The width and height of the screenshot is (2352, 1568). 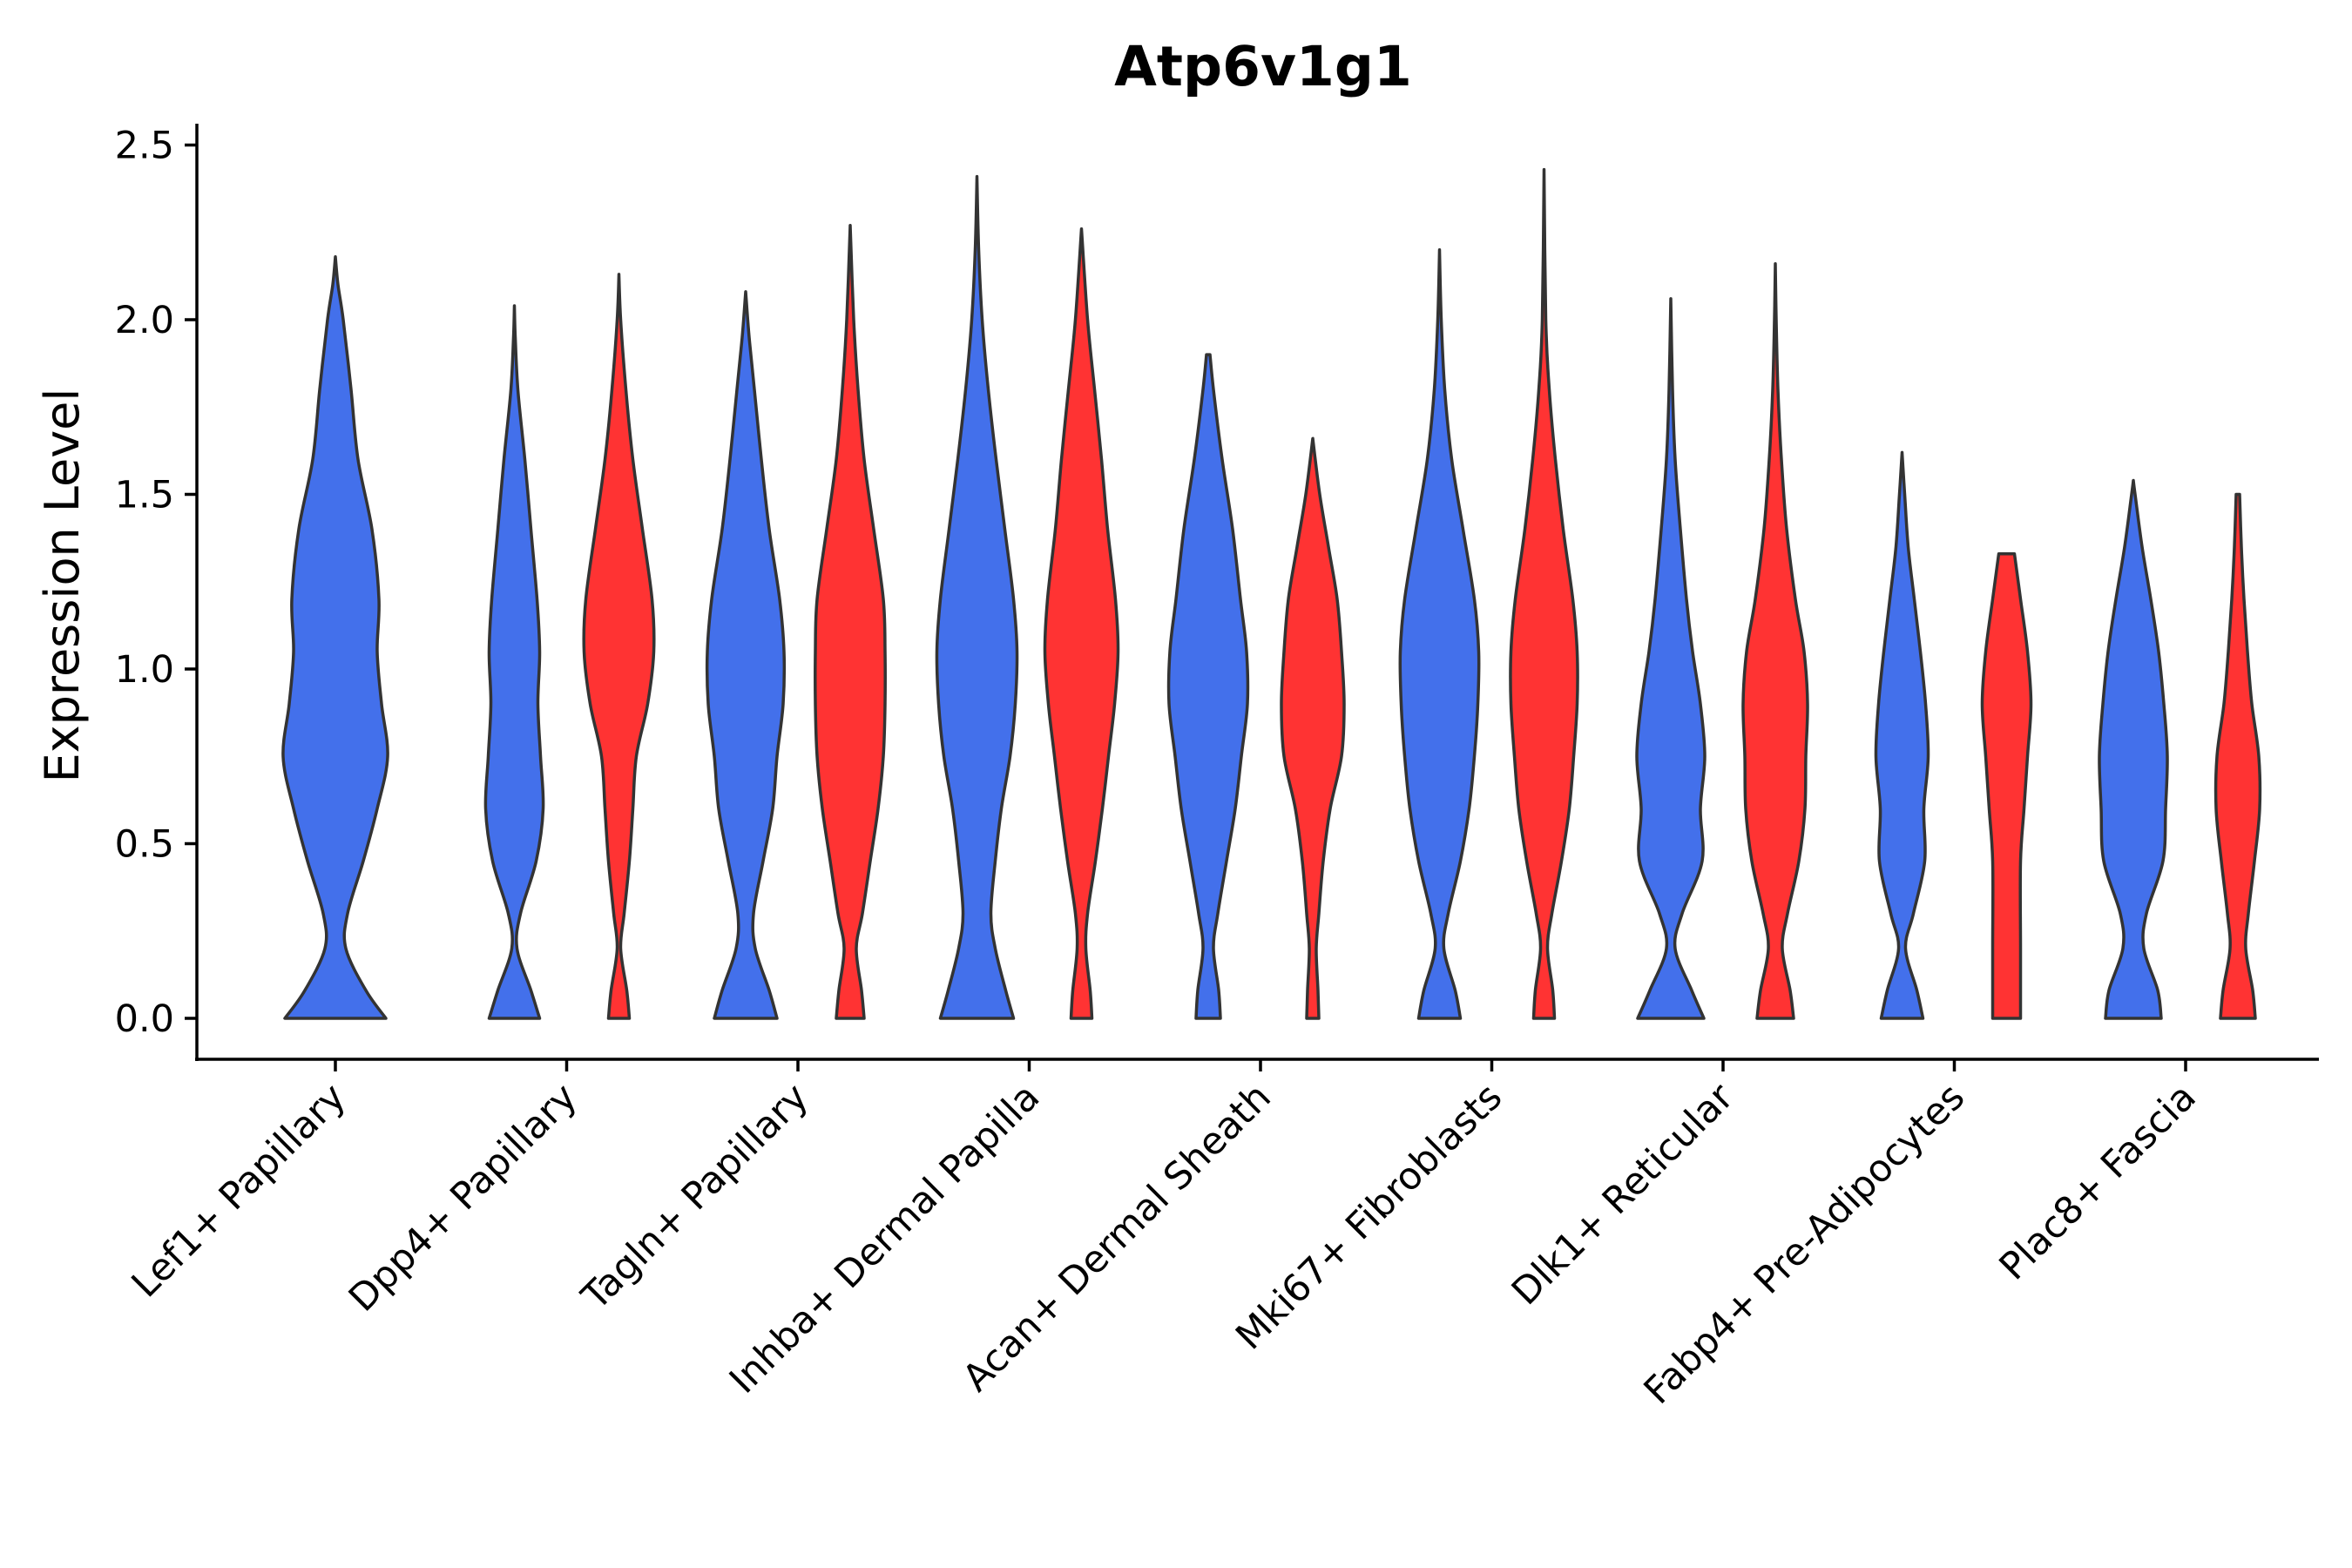 What do you see at coordinates (62, 586) in the screenshot?
I see `y-axis-label: Expression Level` at bounding box center [62, 586].